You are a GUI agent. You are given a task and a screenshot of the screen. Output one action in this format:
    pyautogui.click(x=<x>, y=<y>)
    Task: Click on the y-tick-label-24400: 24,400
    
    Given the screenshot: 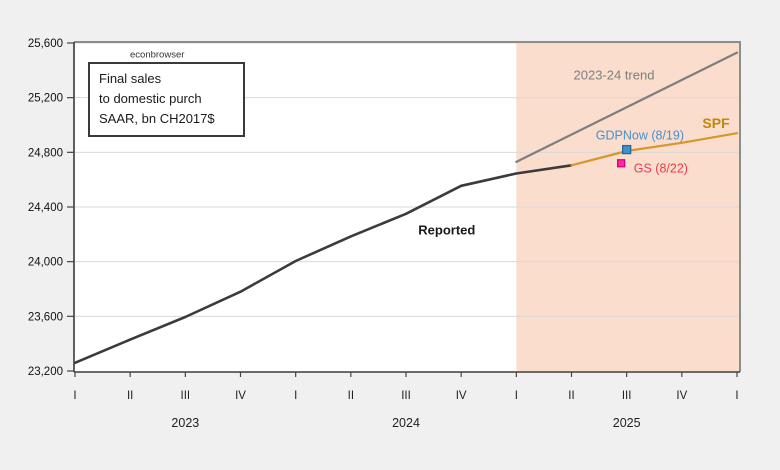 What is the action you would take?
    pyautogui.click(x=45, y=208)
    